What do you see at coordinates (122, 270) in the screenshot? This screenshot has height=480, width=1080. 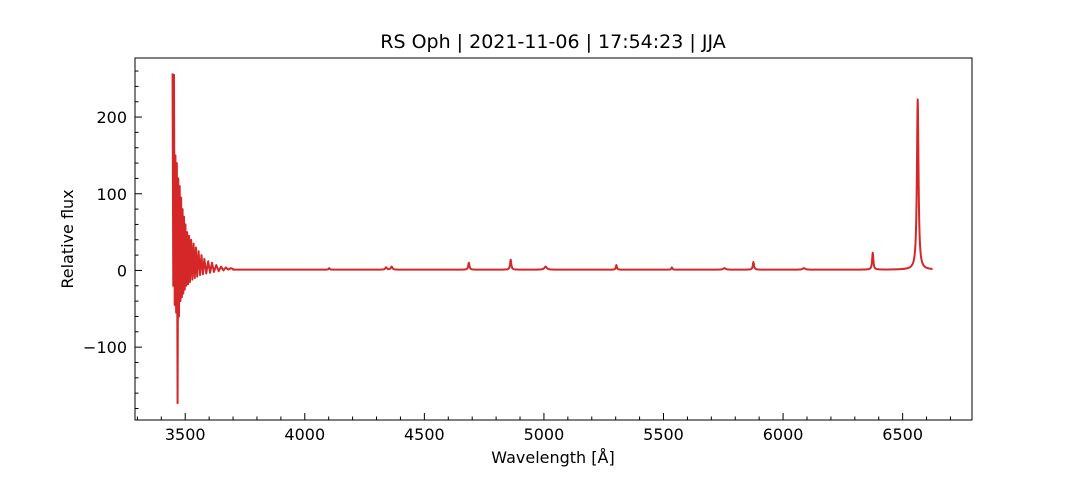 I see `y-tick-label: 0` at bounding box center [122, 270].